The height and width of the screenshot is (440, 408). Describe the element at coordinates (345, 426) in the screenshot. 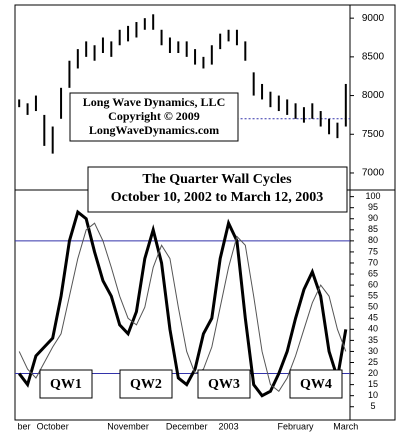

I see `x-tick-label: March` at that location.